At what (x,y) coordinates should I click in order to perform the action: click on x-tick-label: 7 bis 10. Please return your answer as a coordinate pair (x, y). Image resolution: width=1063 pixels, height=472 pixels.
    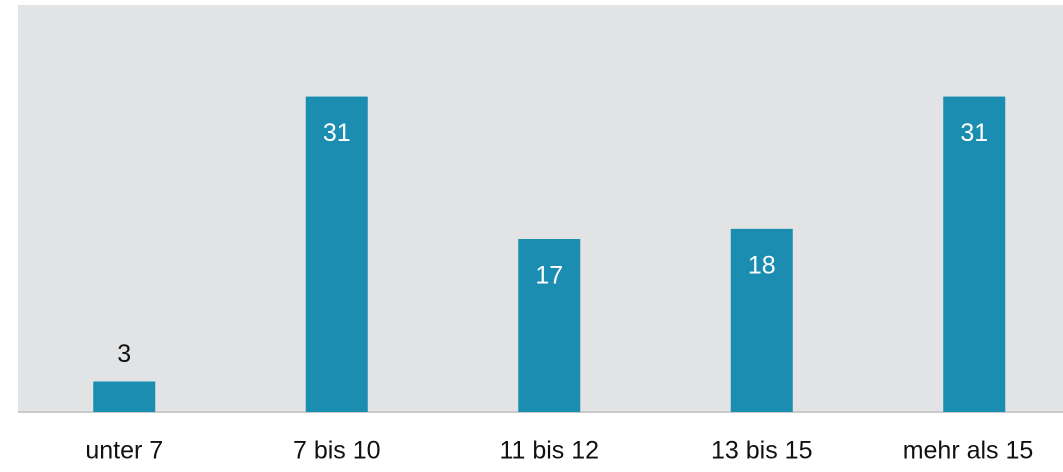
    Looking at the image, I should click on (337, 451).